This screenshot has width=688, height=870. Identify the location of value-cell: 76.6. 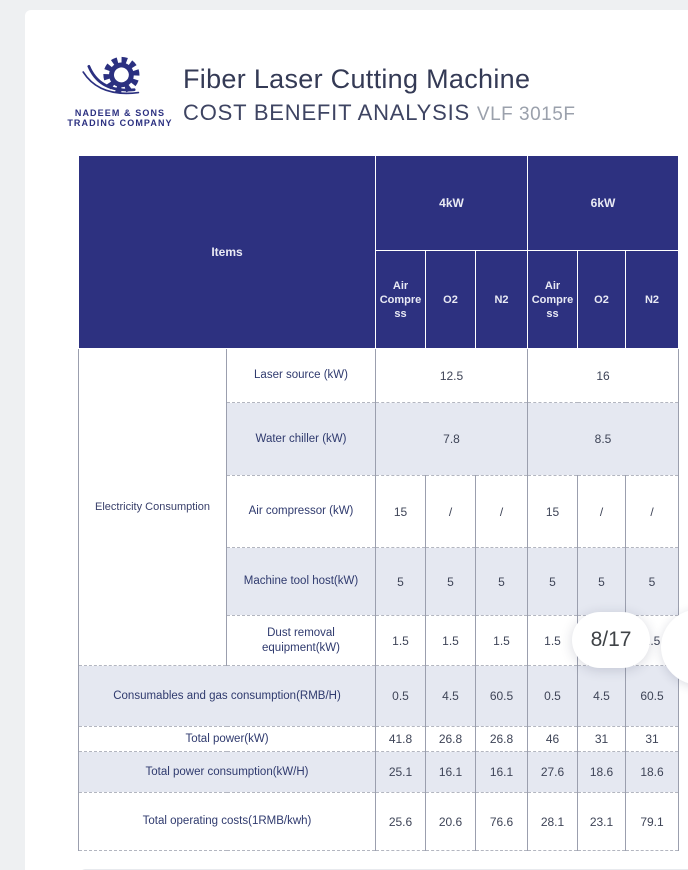
(502, 821).